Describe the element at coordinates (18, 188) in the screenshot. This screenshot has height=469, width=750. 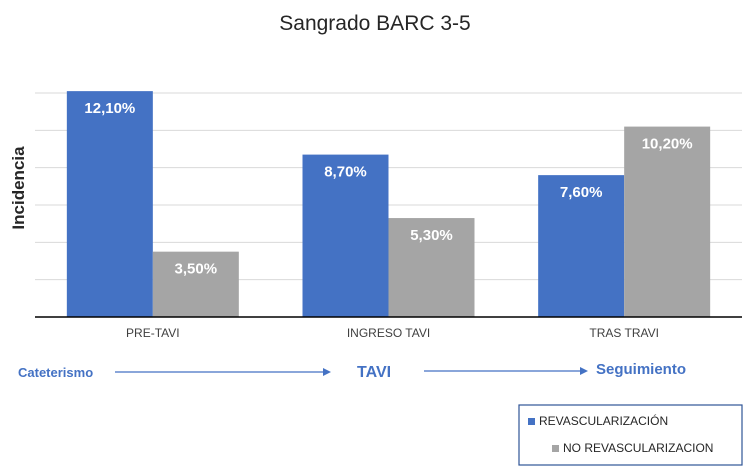
I see `y-axis-label: Incidencia` at that location.